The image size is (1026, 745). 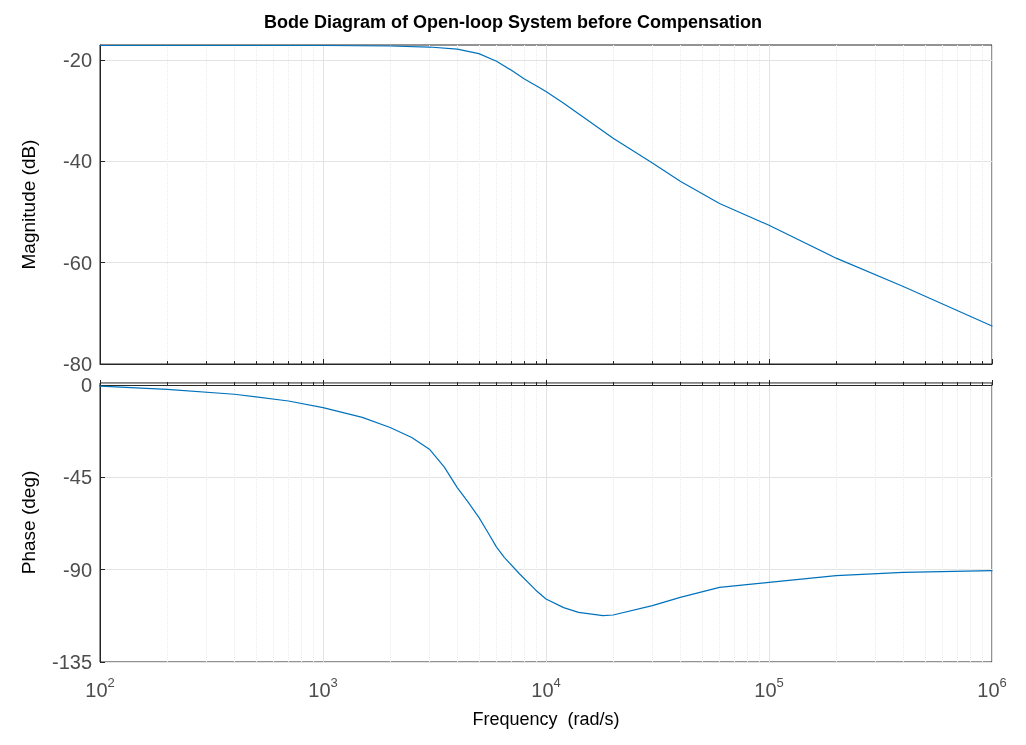 I want to click on y-tick-label: -60, so click(x=77, y=262).